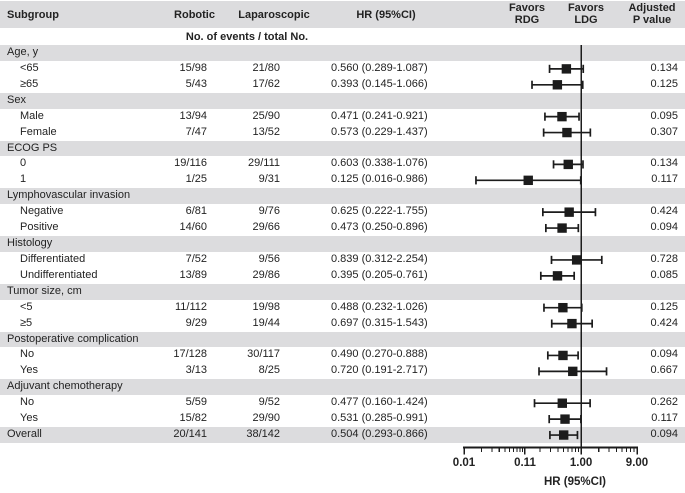  I want to click on group-row: Postoperative complication, so click(342, 339).